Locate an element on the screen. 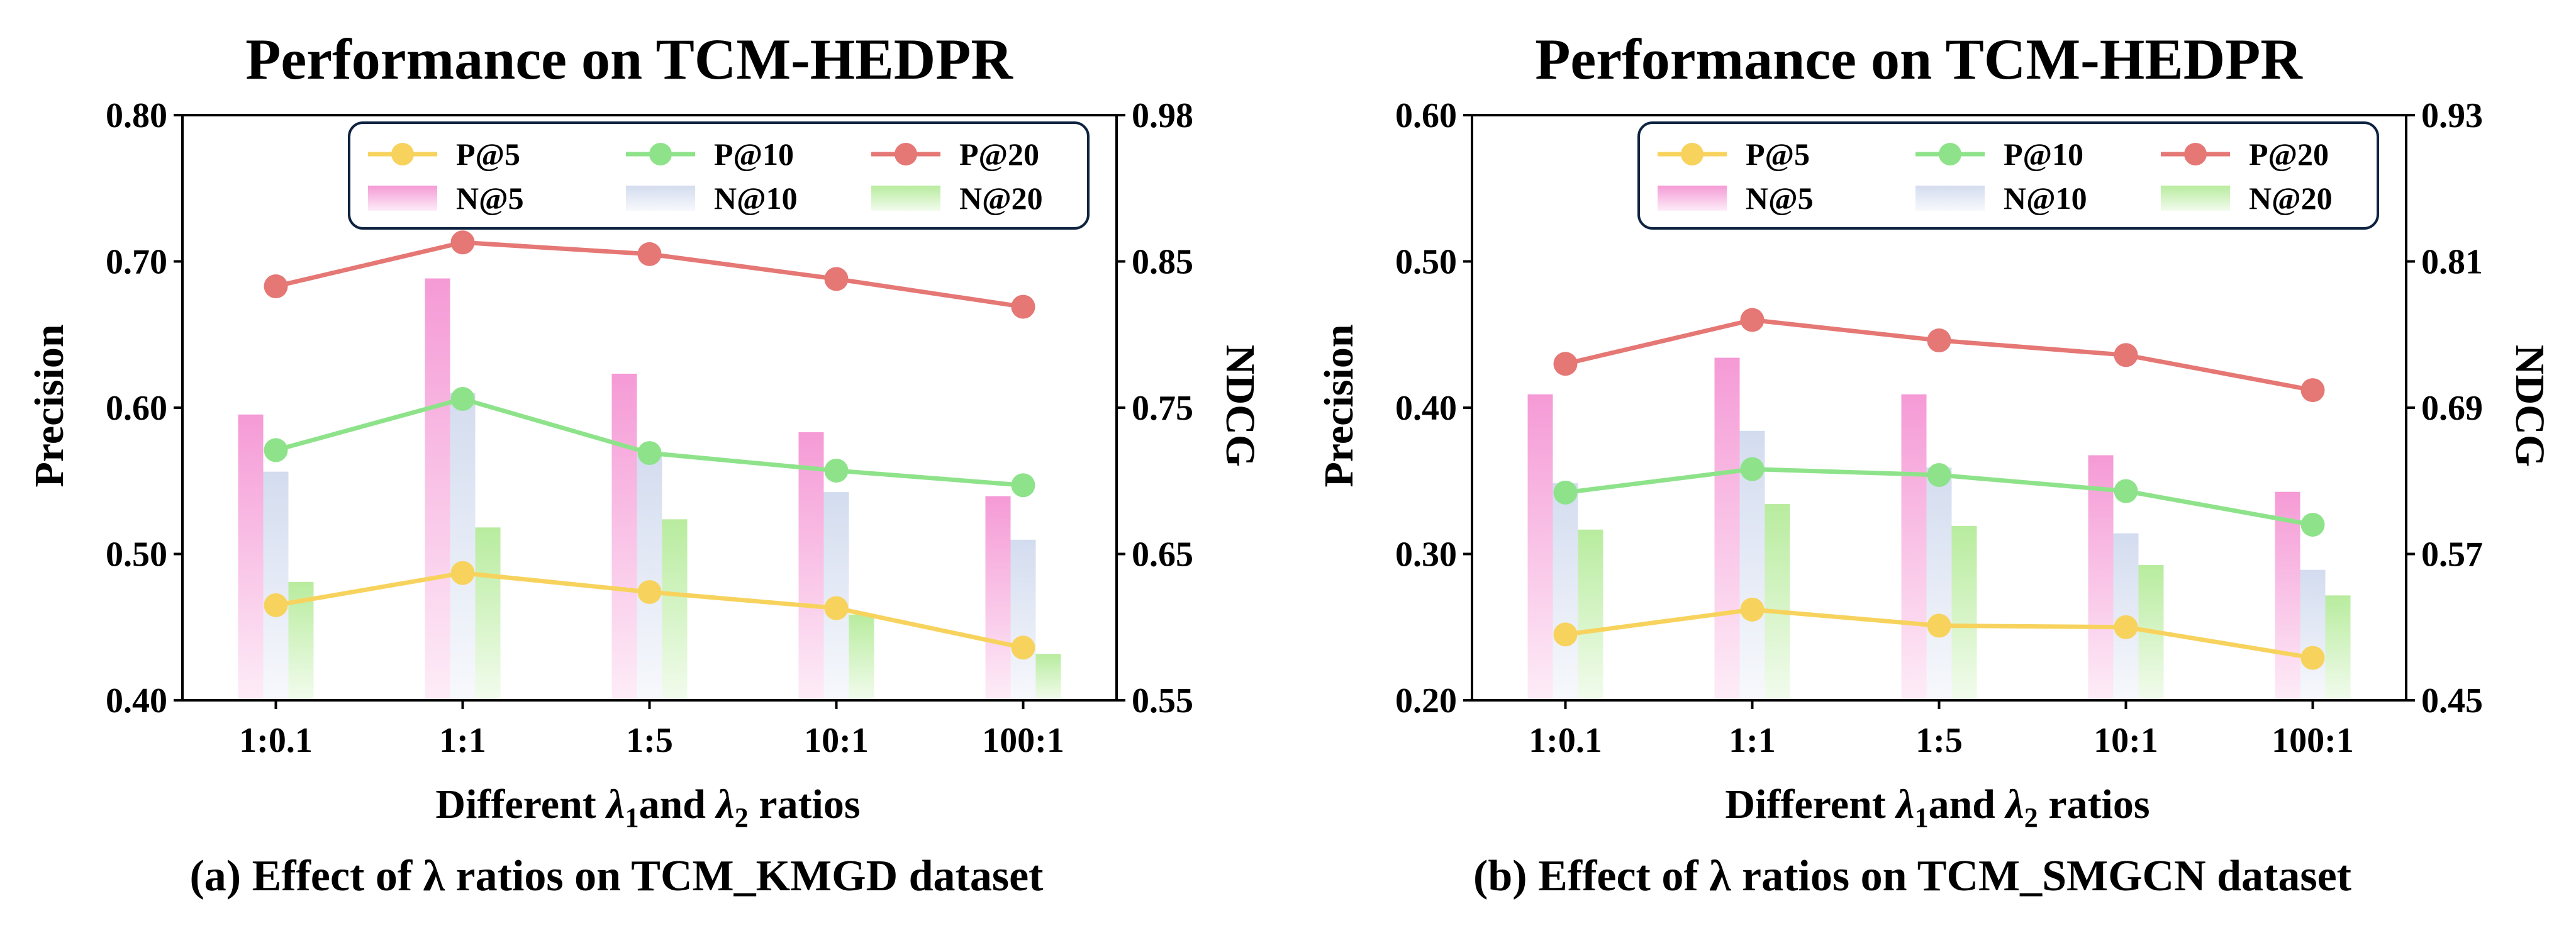 The height and width of the screenshot is (940, 2576). x-tick-label: 10:1 is located at coordinates (836, 741).